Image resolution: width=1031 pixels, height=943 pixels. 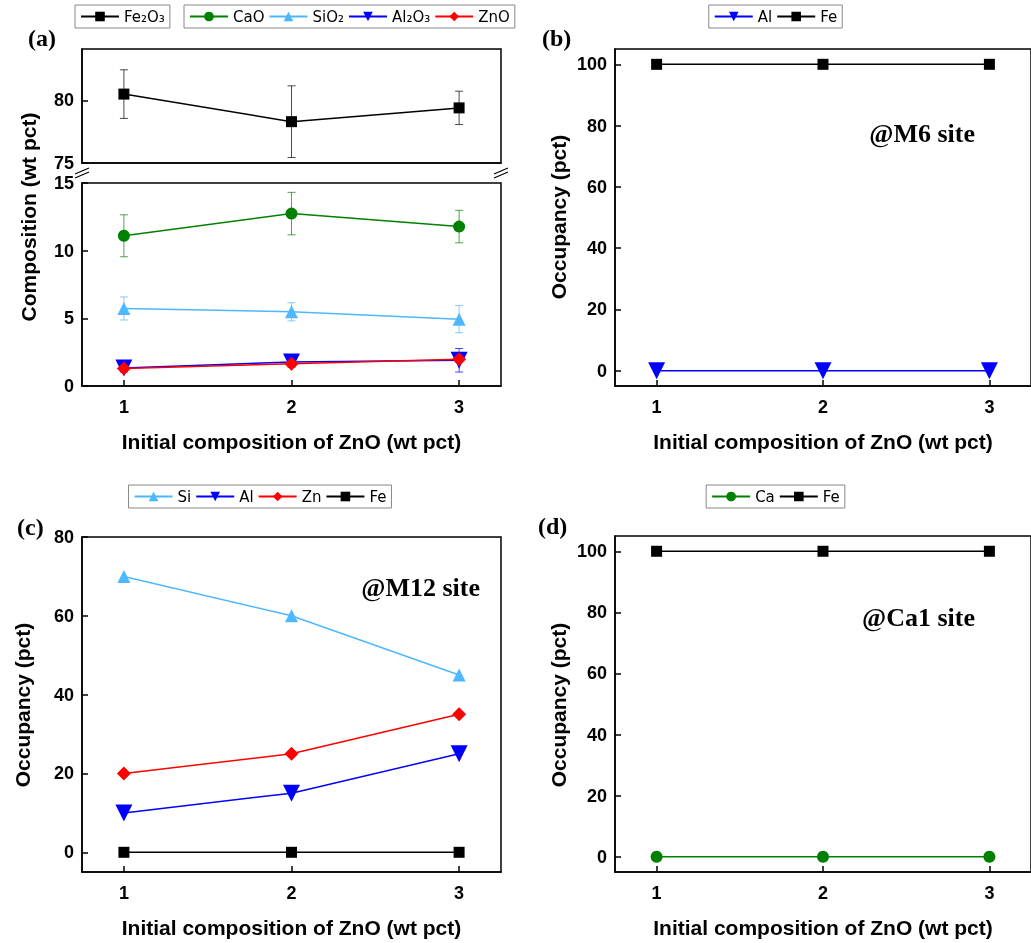 I want to click on annotation: @M6 site, so click(x=922, y=133).